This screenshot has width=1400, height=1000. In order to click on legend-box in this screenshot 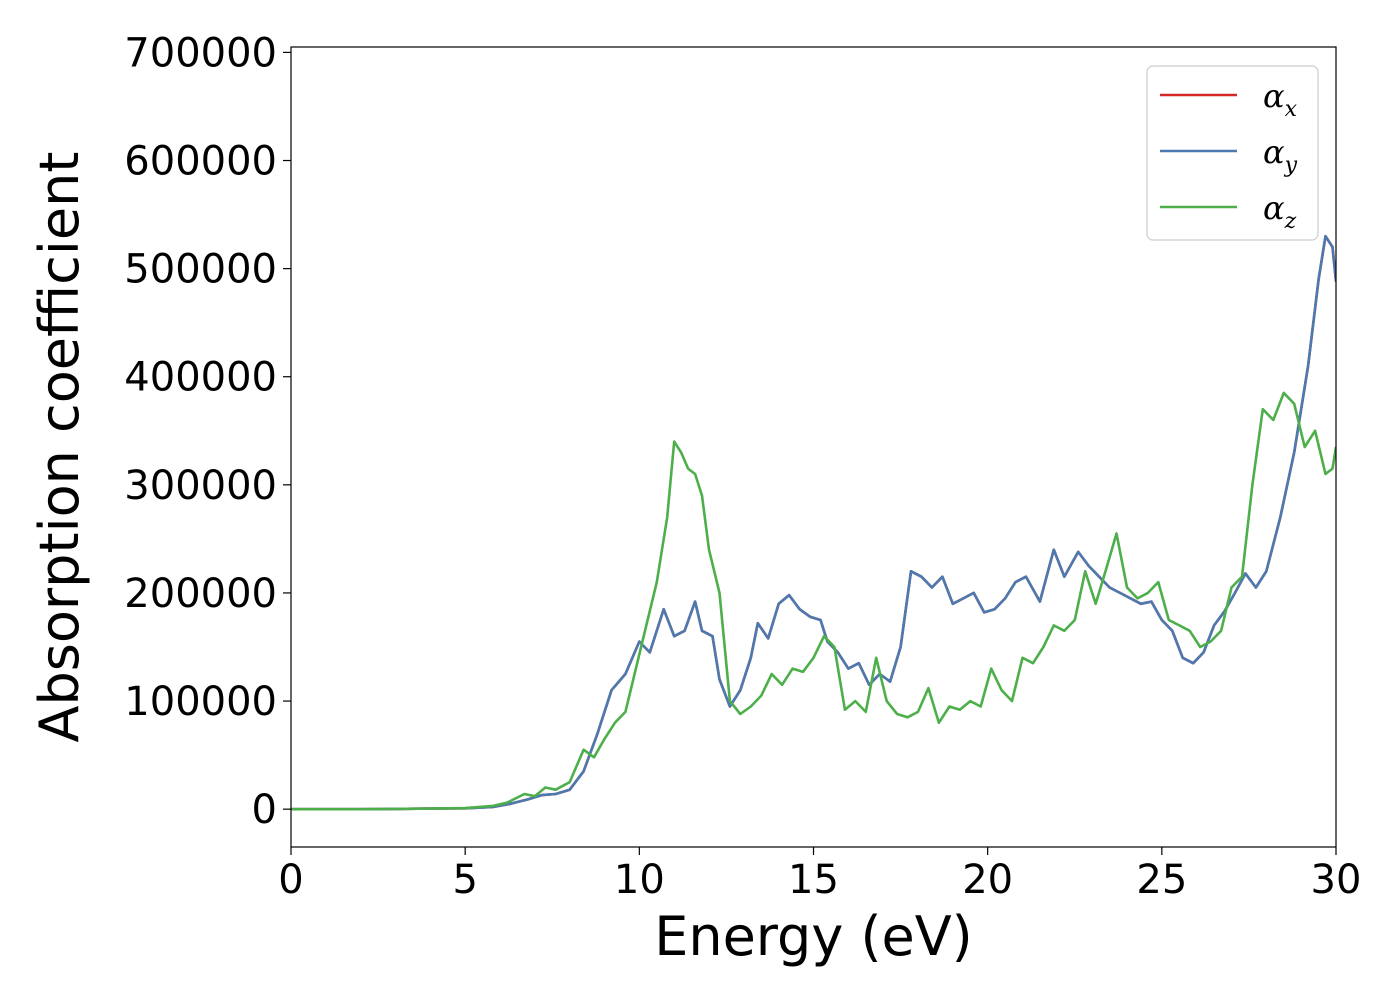, I will do `click(1232, 153)`.